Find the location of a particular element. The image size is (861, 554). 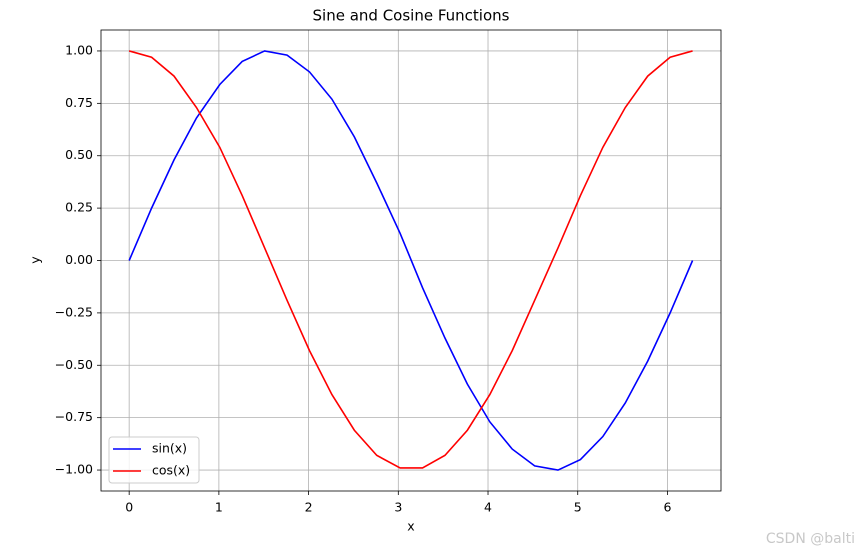

legend-label: sin(x) is located at coordinates (169, 448).